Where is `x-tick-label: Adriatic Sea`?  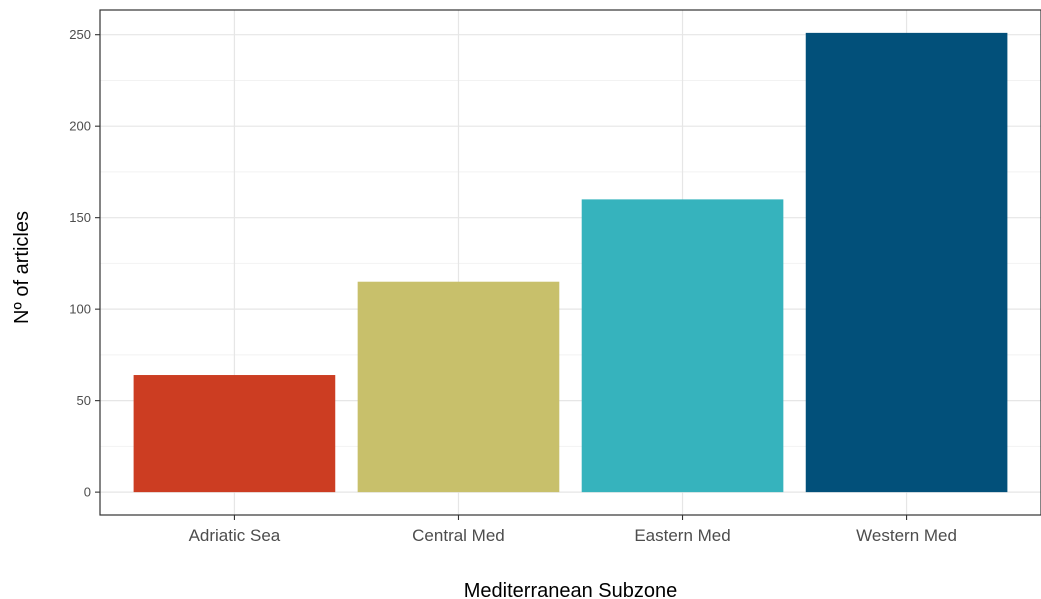 x-tick-label: Adriatic Sea is located at coordinates (235, 535).